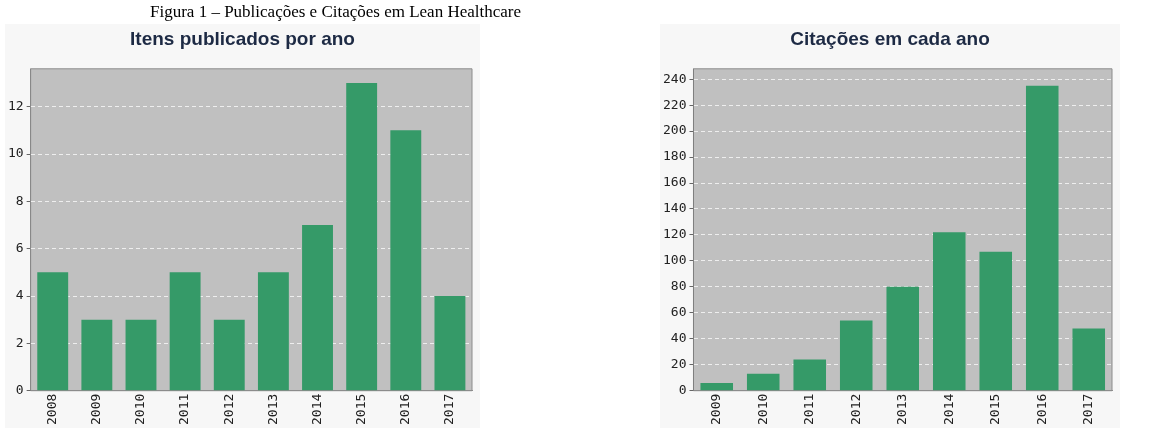  What do you see at coordinates (675, 260) in the screenshot?
I see `y-tick-label: 100` at bounding box center [675, 260].